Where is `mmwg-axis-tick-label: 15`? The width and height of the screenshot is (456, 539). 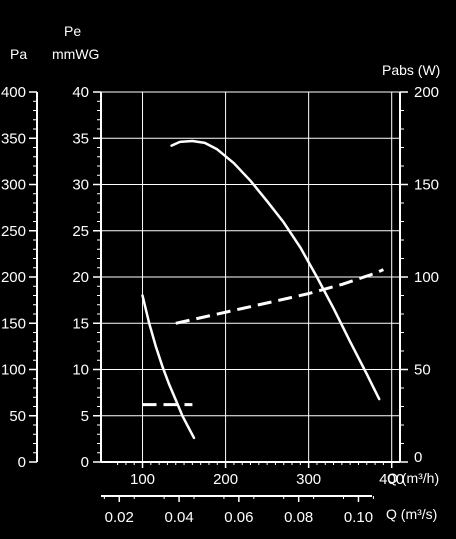
mmwg-axis-tick-label: 15 is located at coordinates (80, 323).